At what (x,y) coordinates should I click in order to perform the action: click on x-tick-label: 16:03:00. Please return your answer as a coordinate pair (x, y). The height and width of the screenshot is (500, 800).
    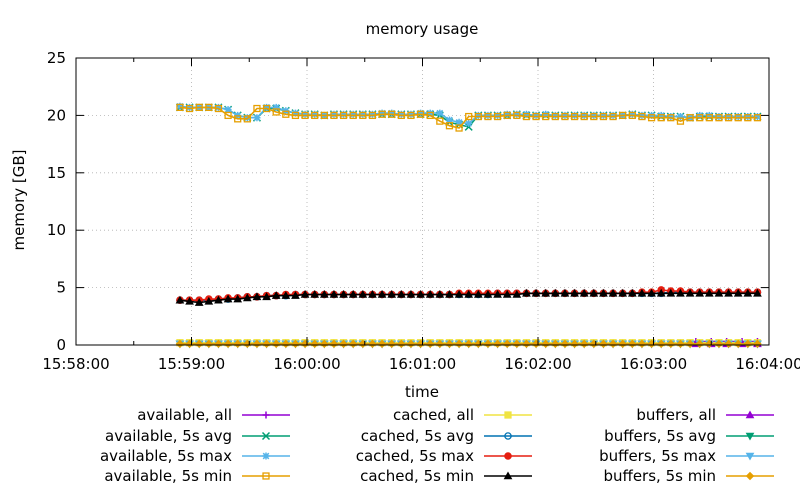
    Looking at the image, I should click on (653, 364).